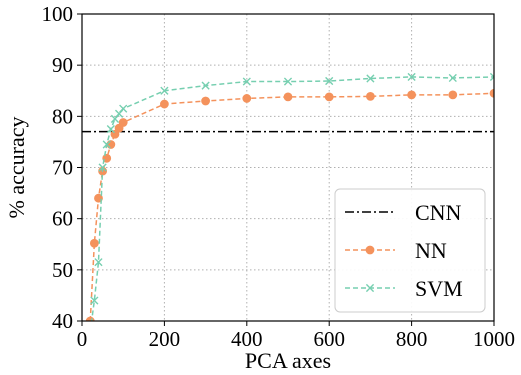 The width and height of the screenshot is (521, 375). What do you see at coordinates (165, 339) in the screenshot?
I see `x-tick-label: 200` at bounding box center [165, 339].